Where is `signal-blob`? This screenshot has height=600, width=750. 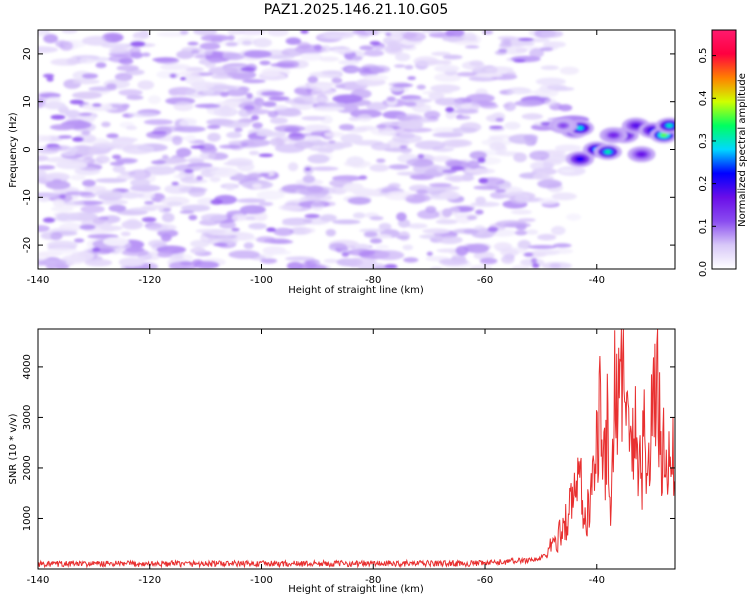 signal-blob is located at coordinates (669, 125).